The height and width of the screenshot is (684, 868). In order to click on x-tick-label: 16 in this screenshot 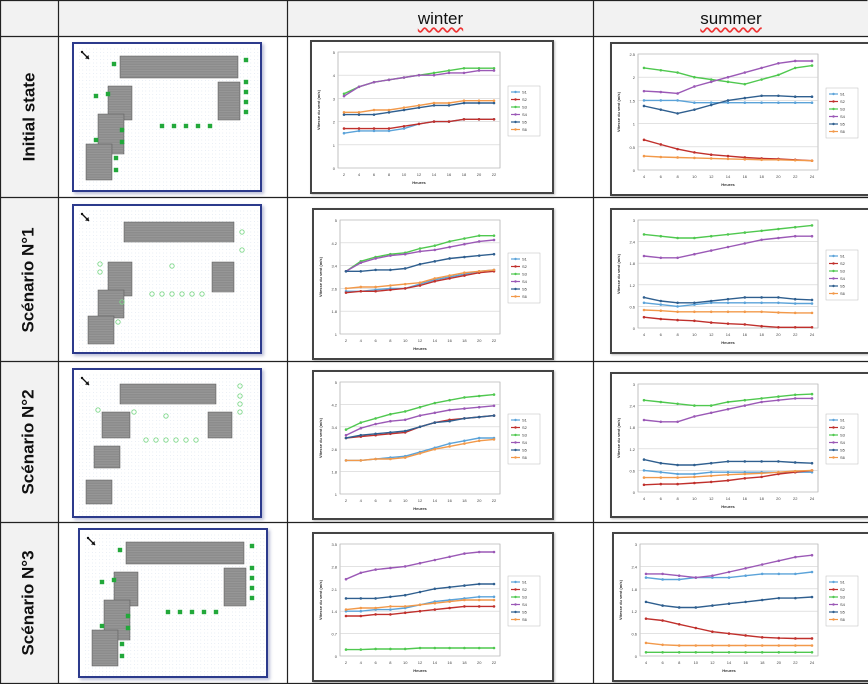, I will do `click(745, 498)`.